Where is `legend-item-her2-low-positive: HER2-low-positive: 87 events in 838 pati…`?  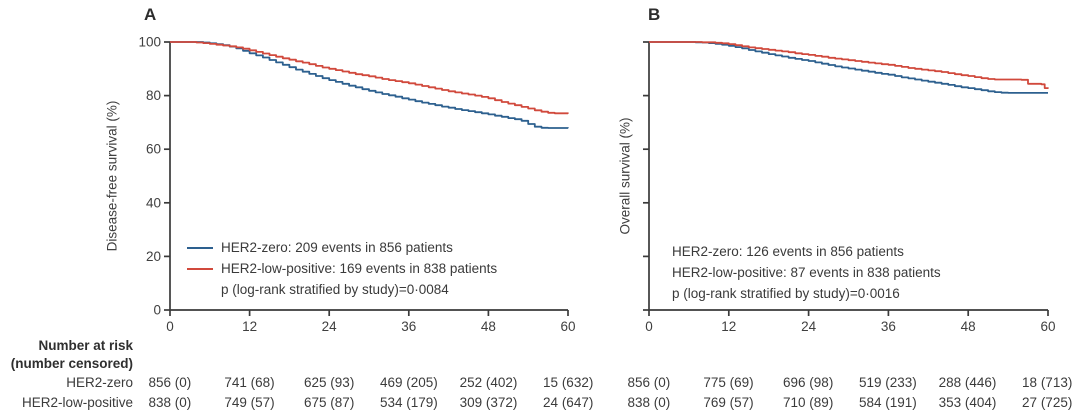
legend-item-her2-low-positive: HER2-low-positive: 87 events in 838 pati… is located at coordinates (806, 272).